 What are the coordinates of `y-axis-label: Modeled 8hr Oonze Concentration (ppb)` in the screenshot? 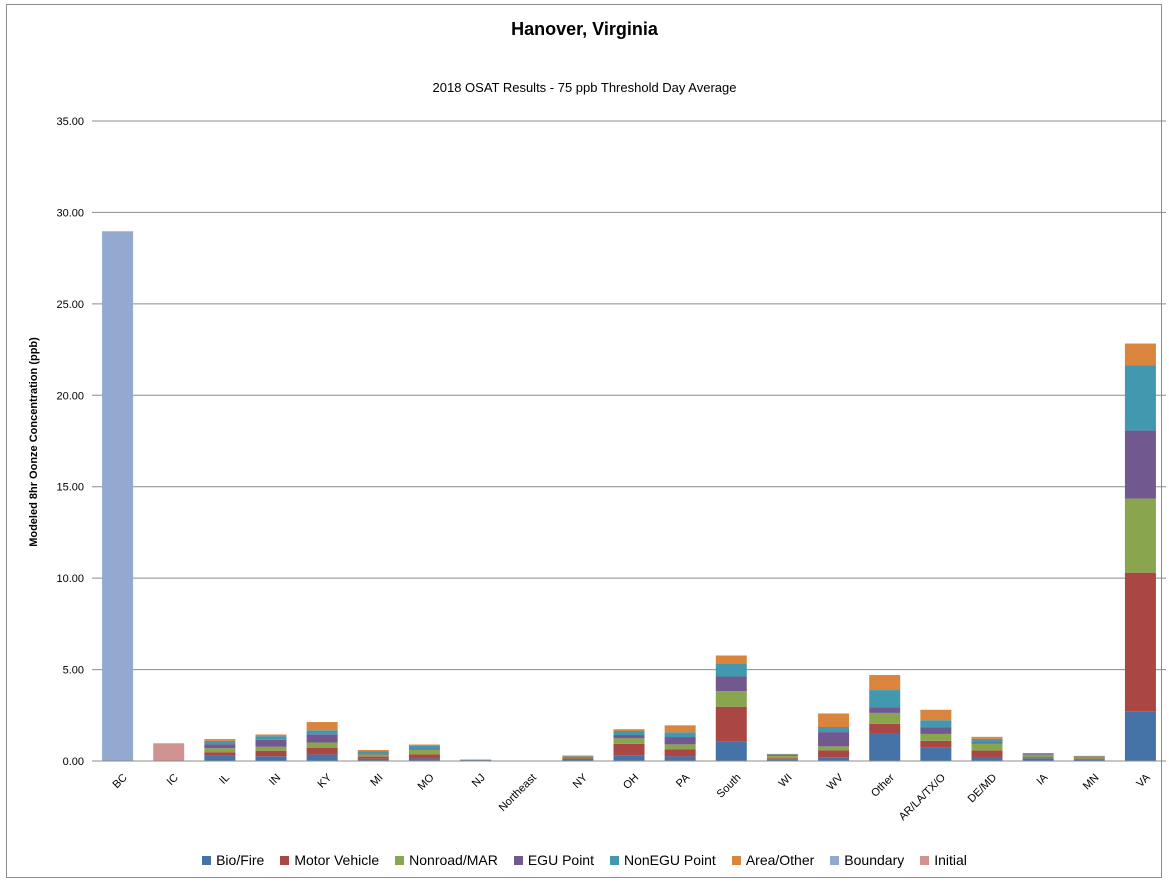 It's located at (34, 442).